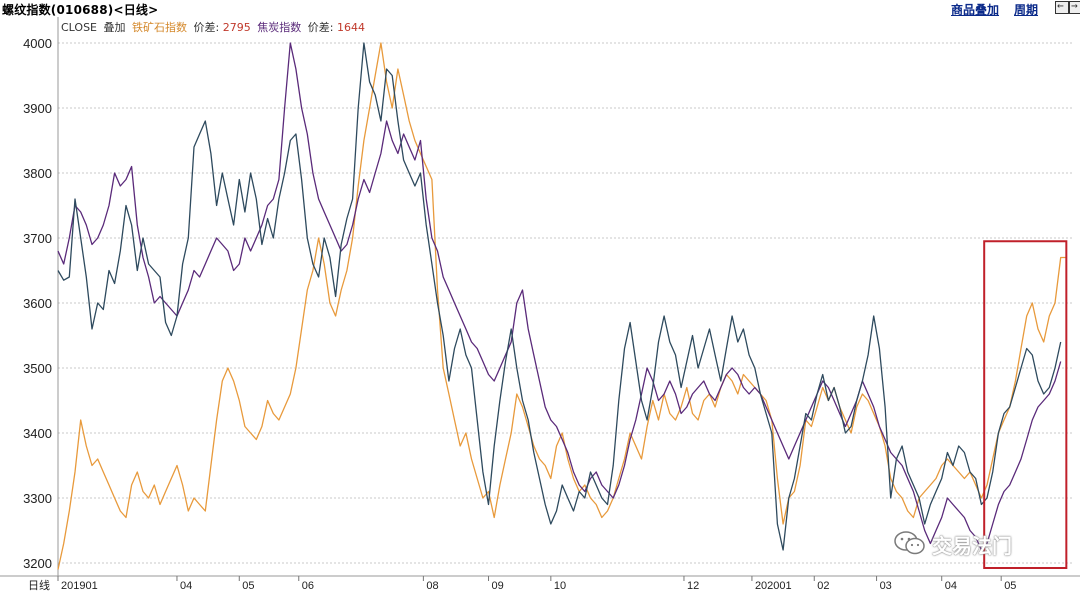  What do you see at coordinates (560, 586) in the screenshot?
I see `x-tick-label: 10` at bounding box center [560, 586].